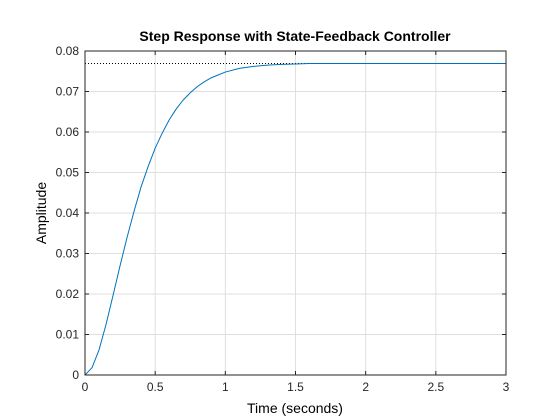 The image size is (560, 420). What do you see at coordinates (85, 387) in the screenshot?
I see `x-tick-label: 0` at bounding box center [85, 387].